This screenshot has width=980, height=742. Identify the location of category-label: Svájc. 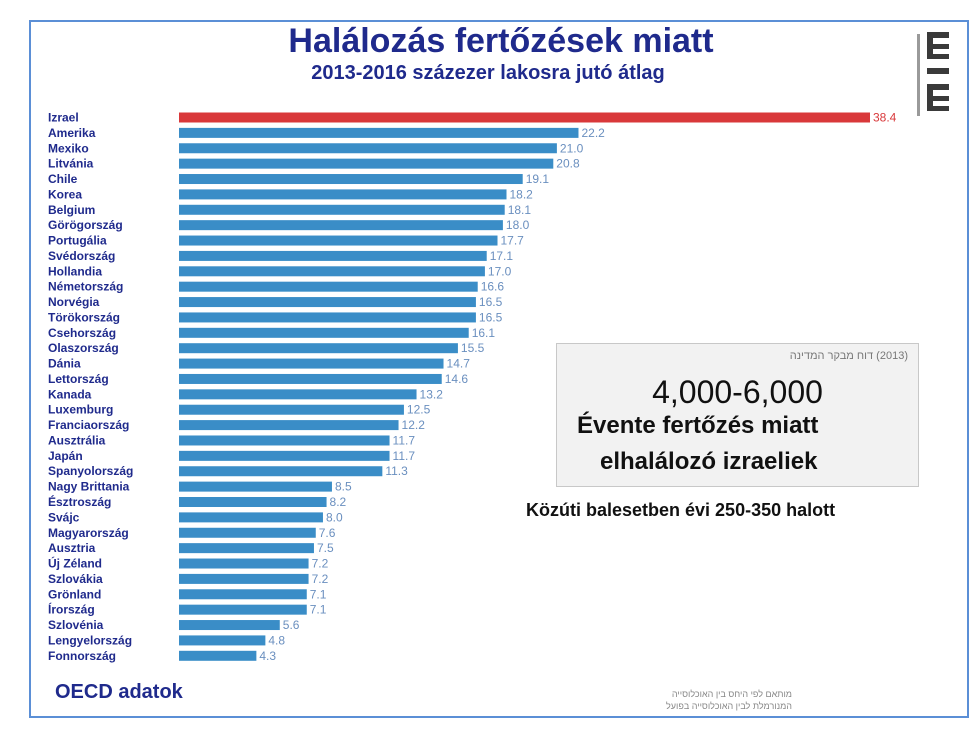
(64, 517).